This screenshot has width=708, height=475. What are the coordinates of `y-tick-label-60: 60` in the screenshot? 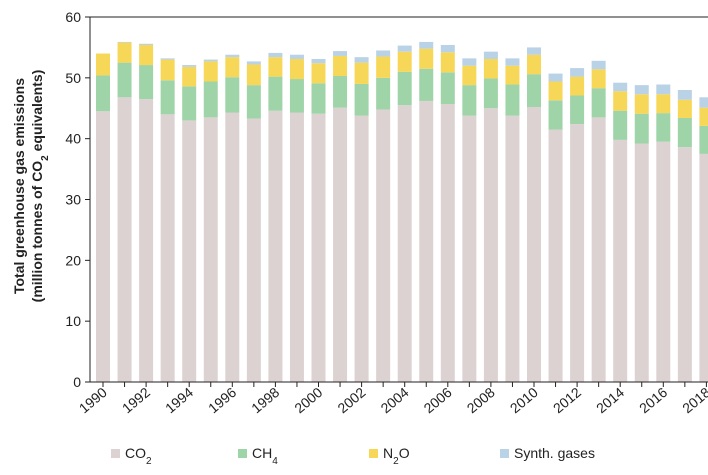 It's located at (73, 17).